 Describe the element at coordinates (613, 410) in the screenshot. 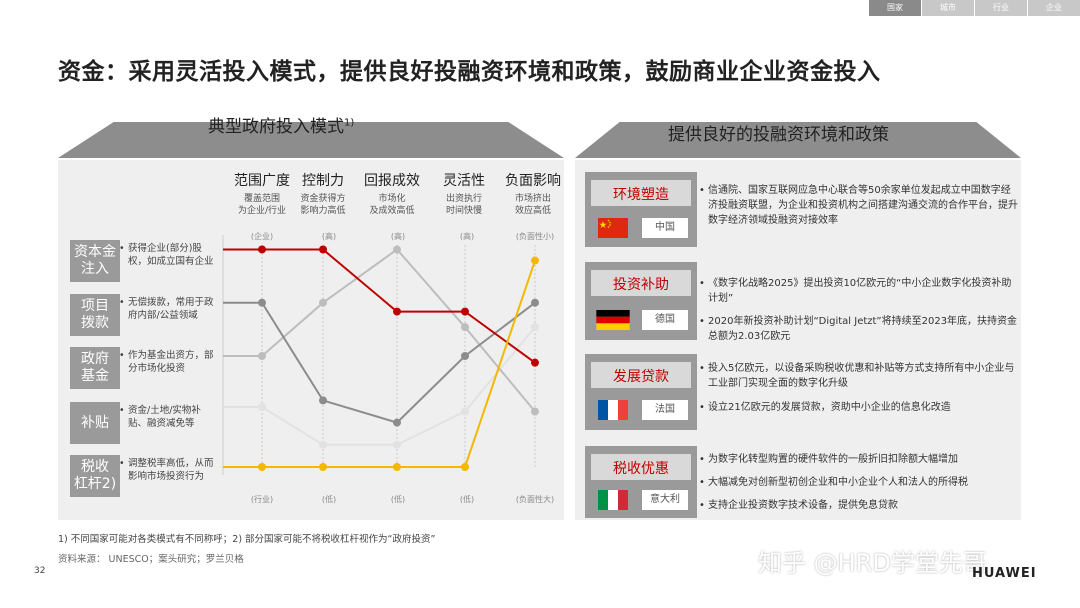

I see `france-flag-icon` at that location.